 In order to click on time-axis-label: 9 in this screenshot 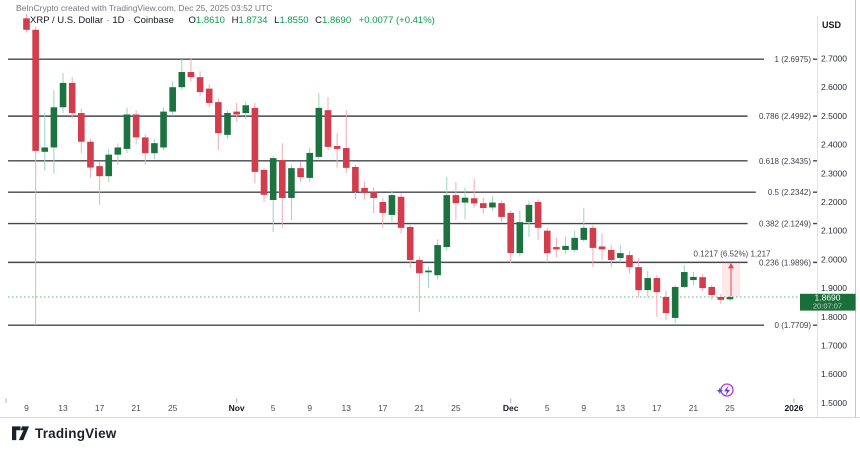, I will do `click(26, 408)`.